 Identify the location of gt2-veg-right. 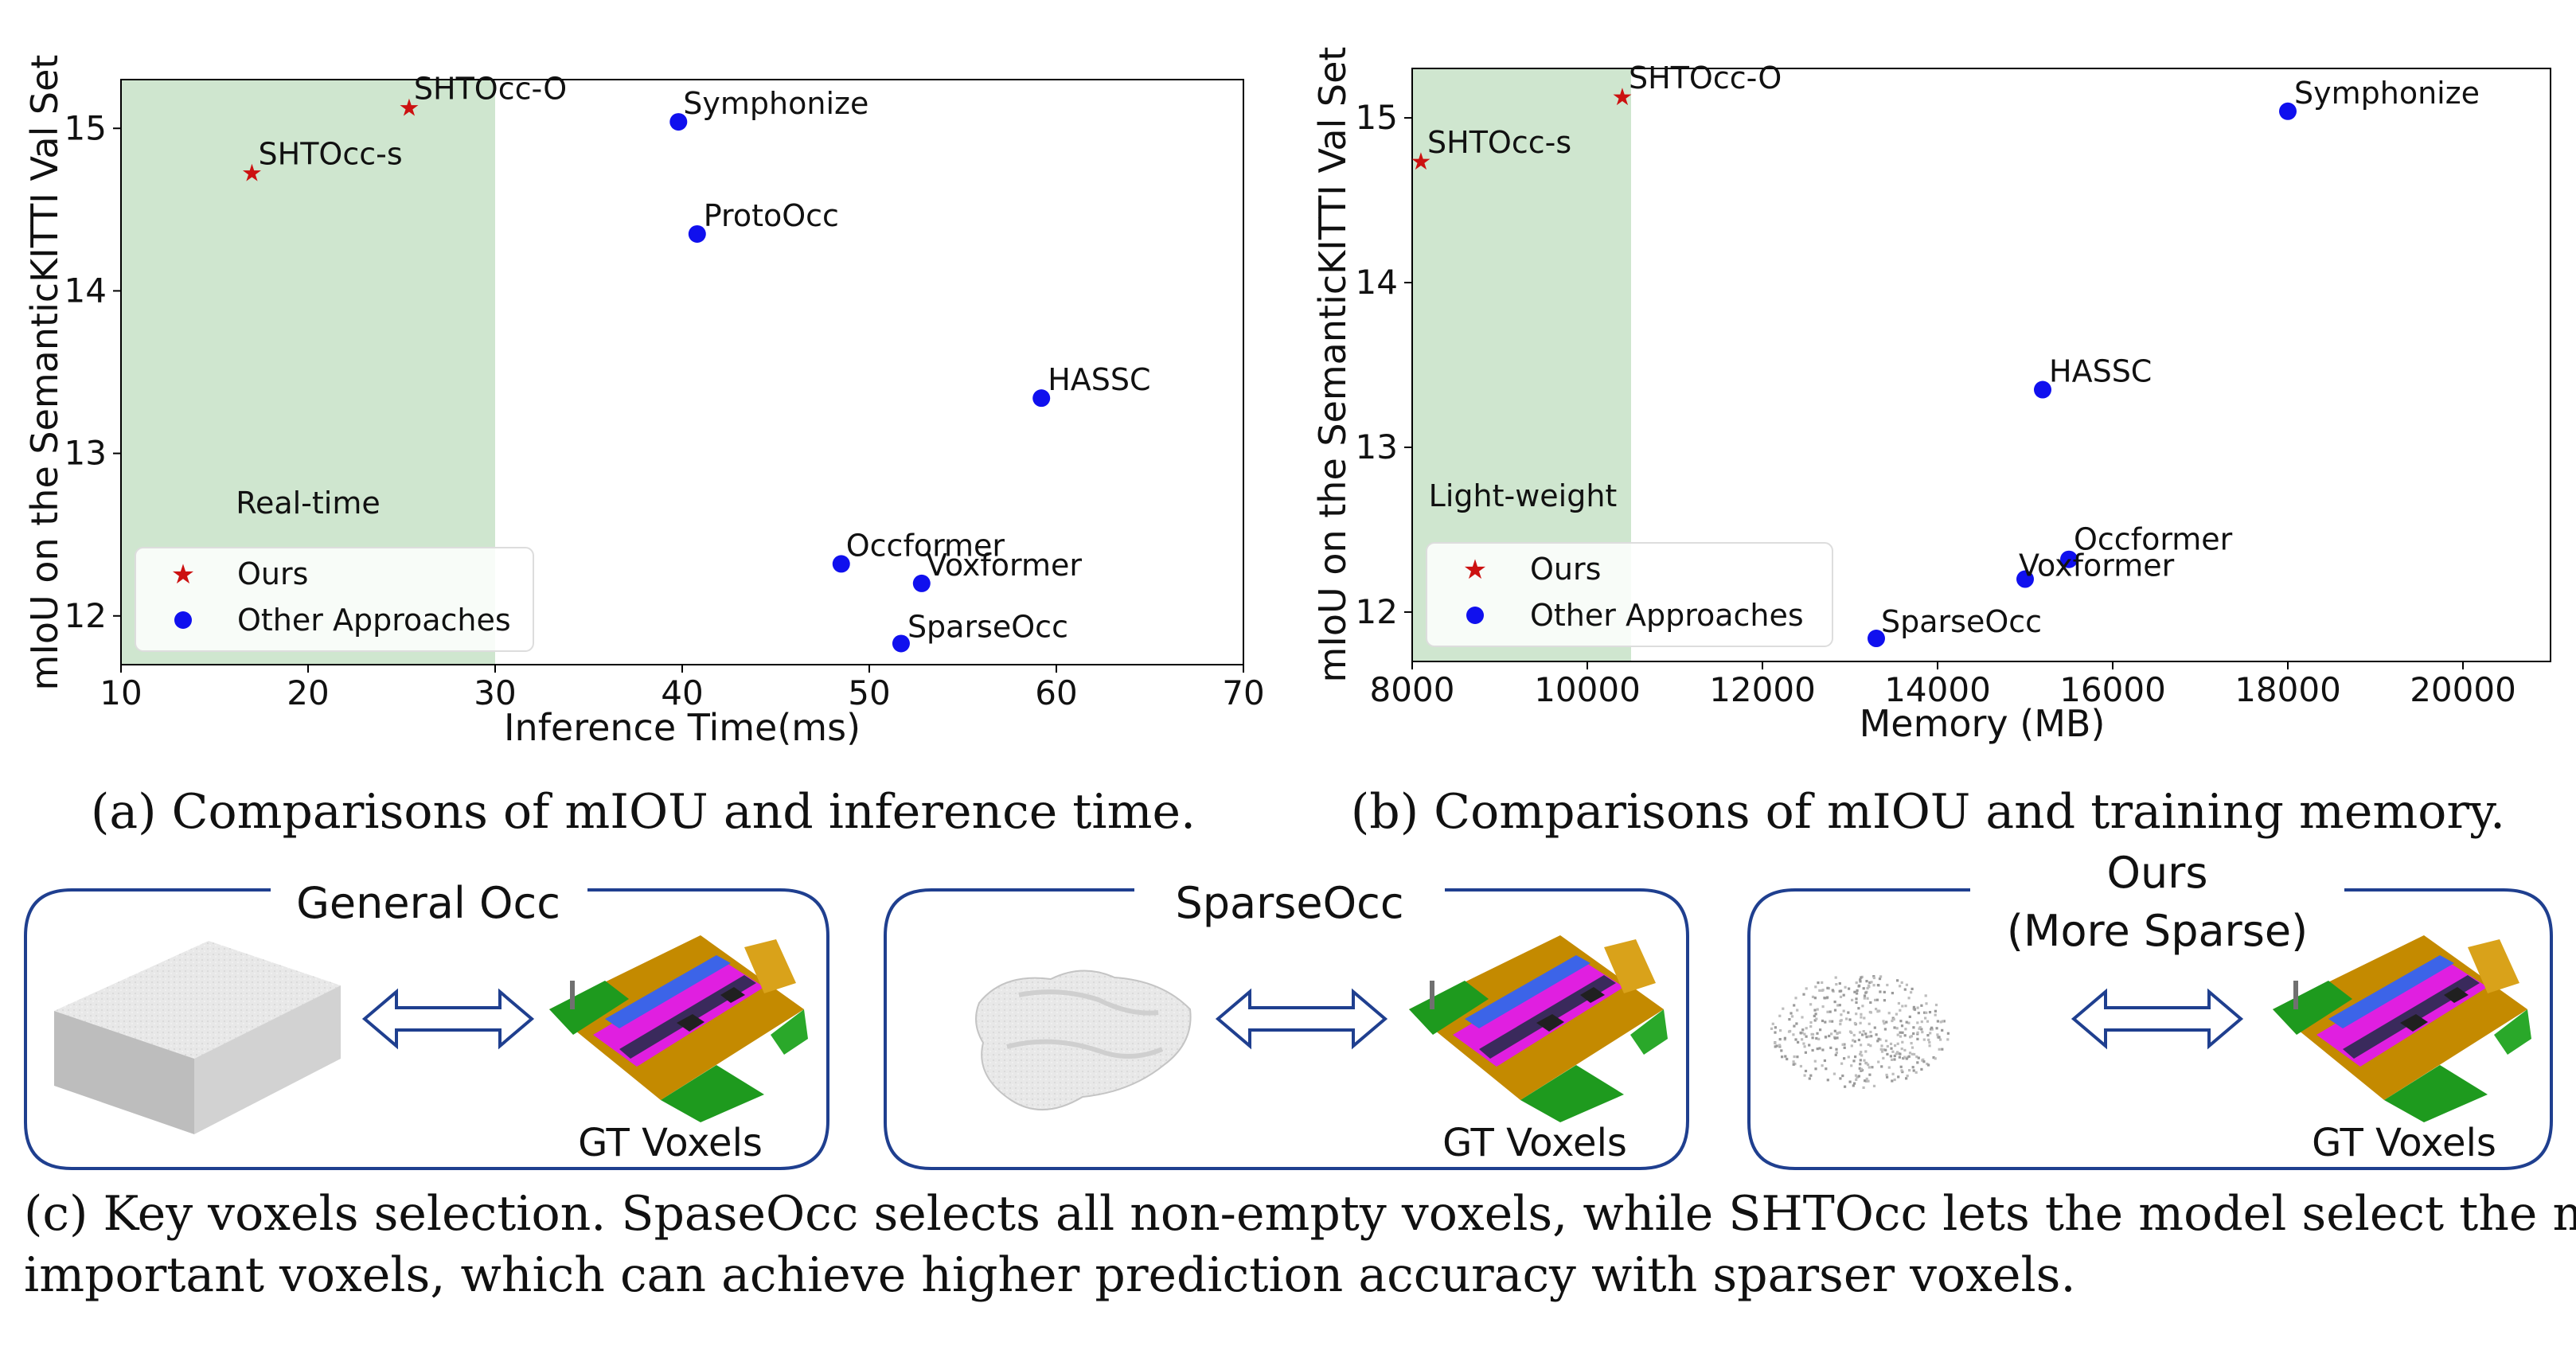
(1649, 1032).